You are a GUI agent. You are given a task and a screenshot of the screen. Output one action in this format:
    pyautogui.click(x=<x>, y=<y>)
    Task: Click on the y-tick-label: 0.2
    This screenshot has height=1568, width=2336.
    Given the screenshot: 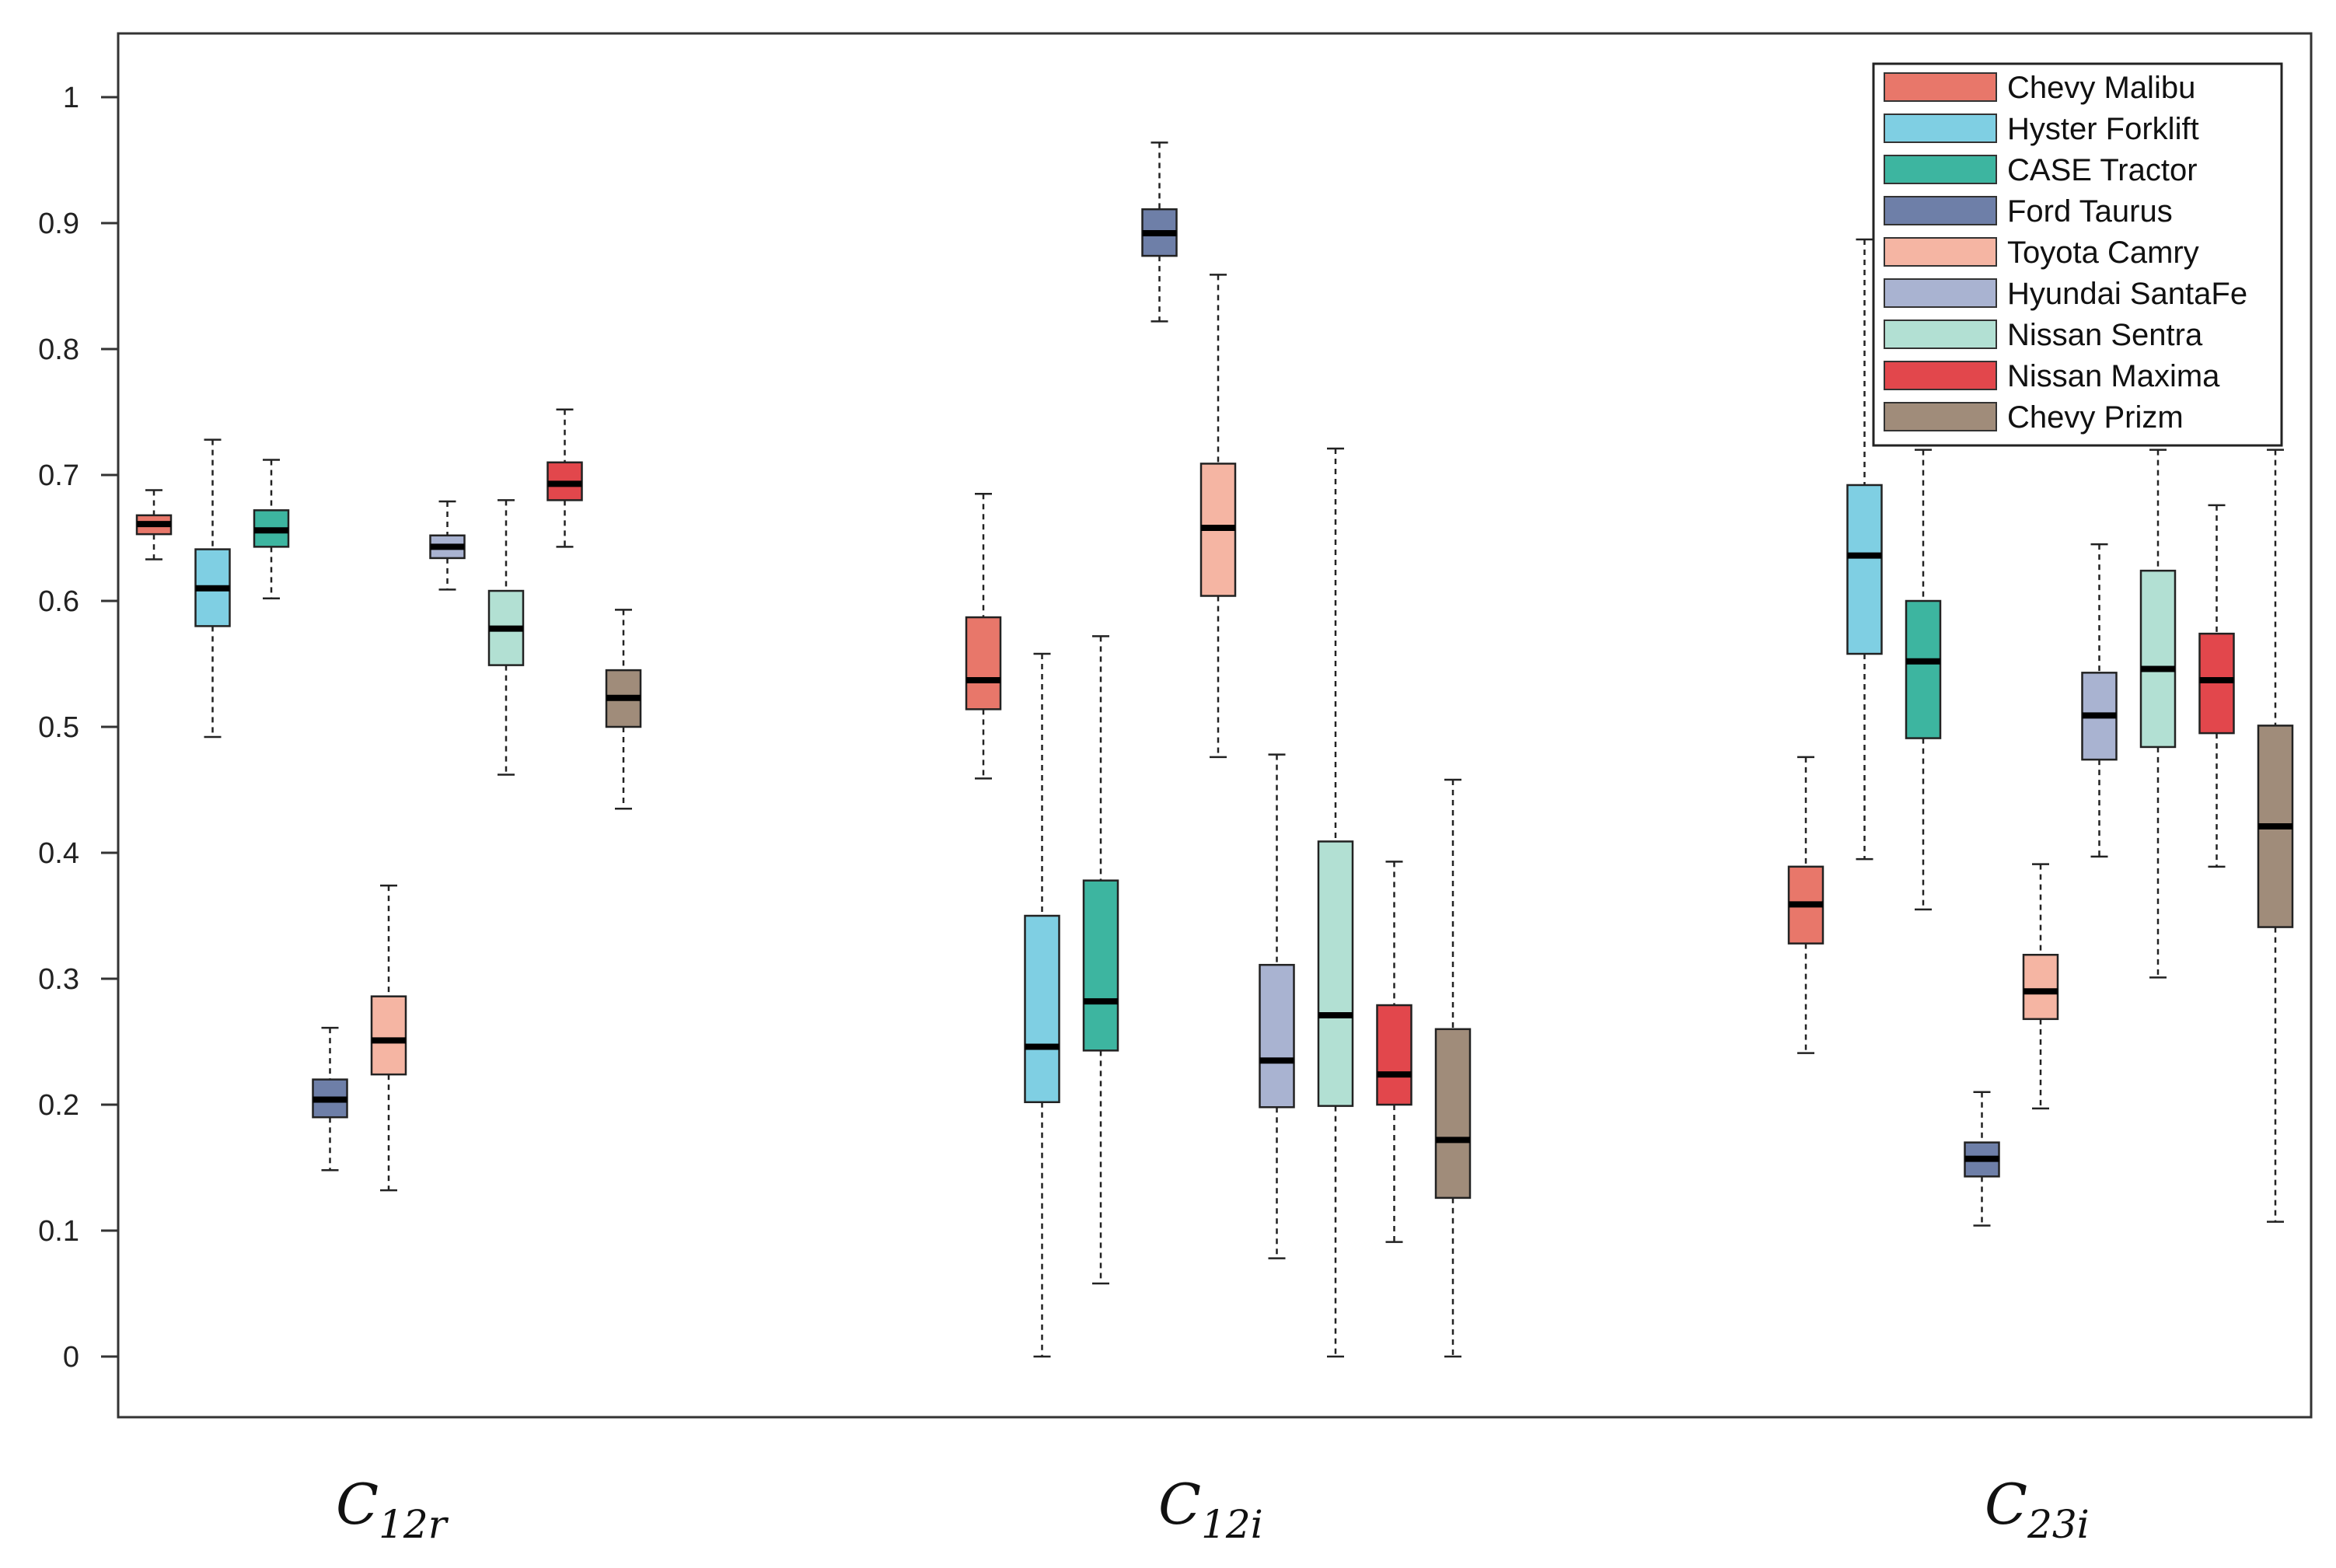 What is the action you would take?
    pyautogui.click(x=58, y=1105)
    